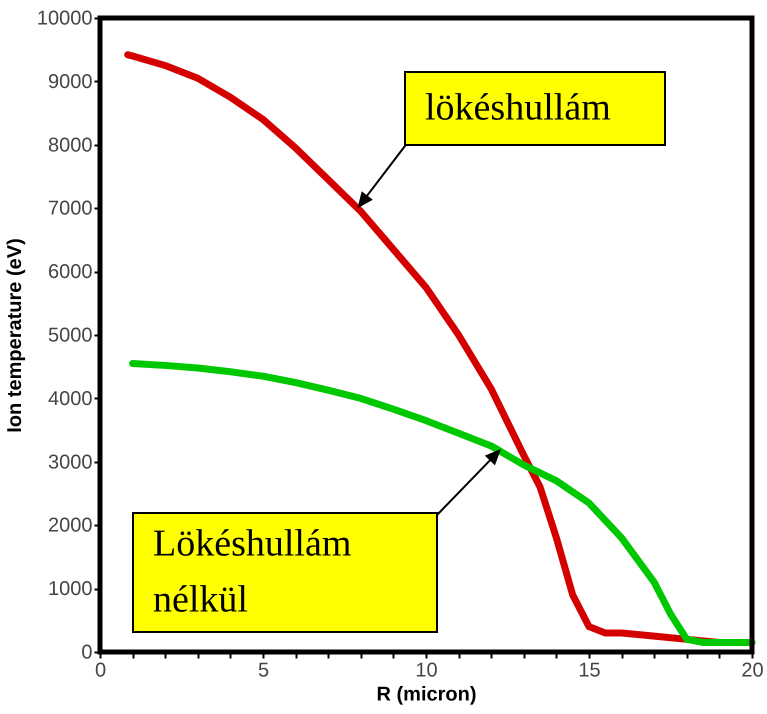  What do you see at coordinates (589, 671) in the screenshot?
I see `x-tick-label: 15` at bounding box center [589, 671].